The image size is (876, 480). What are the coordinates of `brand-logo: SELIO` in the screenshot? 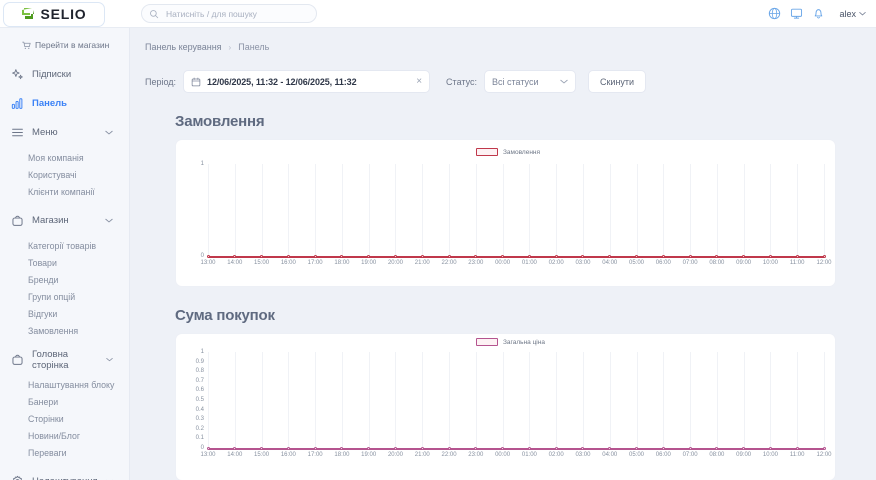 It's located at (54, 14).